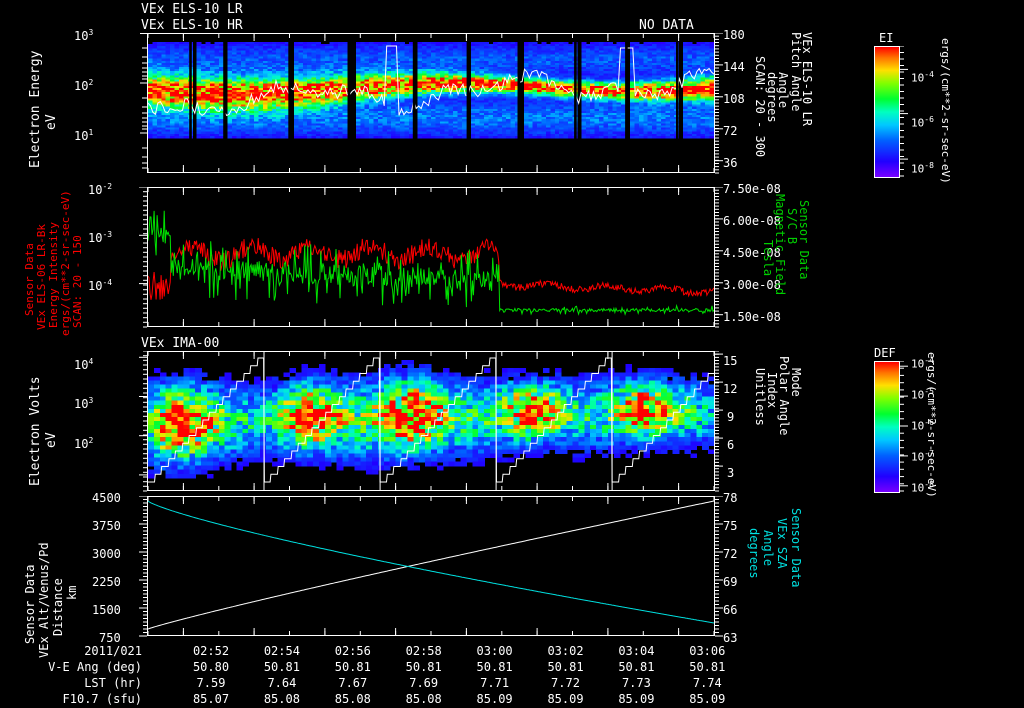 The image size is (1024, 708). I want to click on panel1-right-tick-4: 36, so click(730, 163).